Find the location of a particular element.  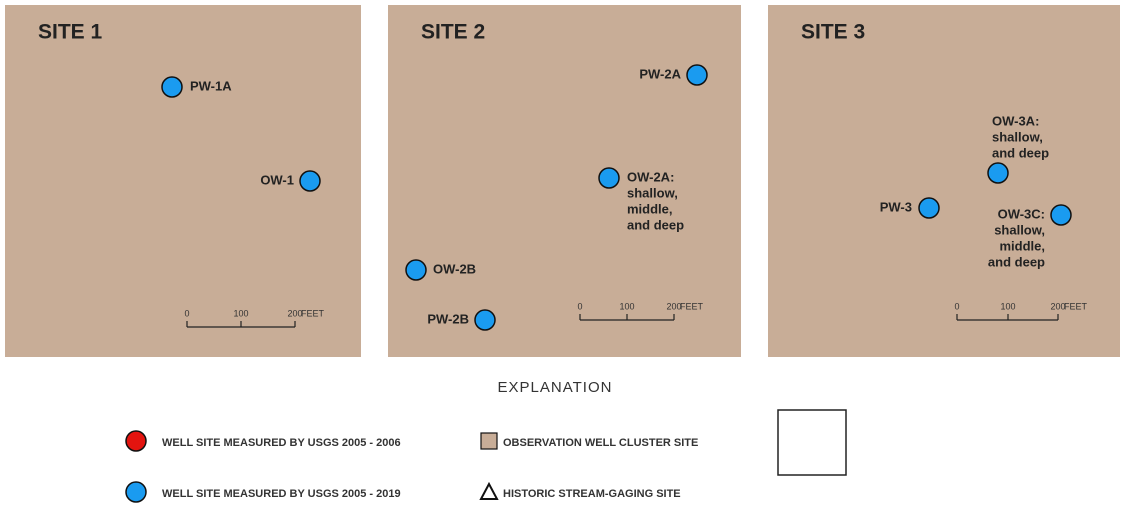

well-label: PW-2B is located at coordinates (448, 318).